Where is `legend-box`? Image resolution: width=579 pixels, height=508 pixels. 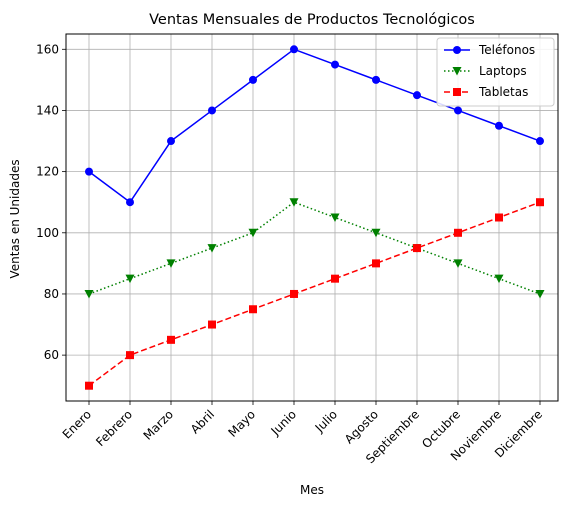
legend-box is located at coordinates (495, 72).